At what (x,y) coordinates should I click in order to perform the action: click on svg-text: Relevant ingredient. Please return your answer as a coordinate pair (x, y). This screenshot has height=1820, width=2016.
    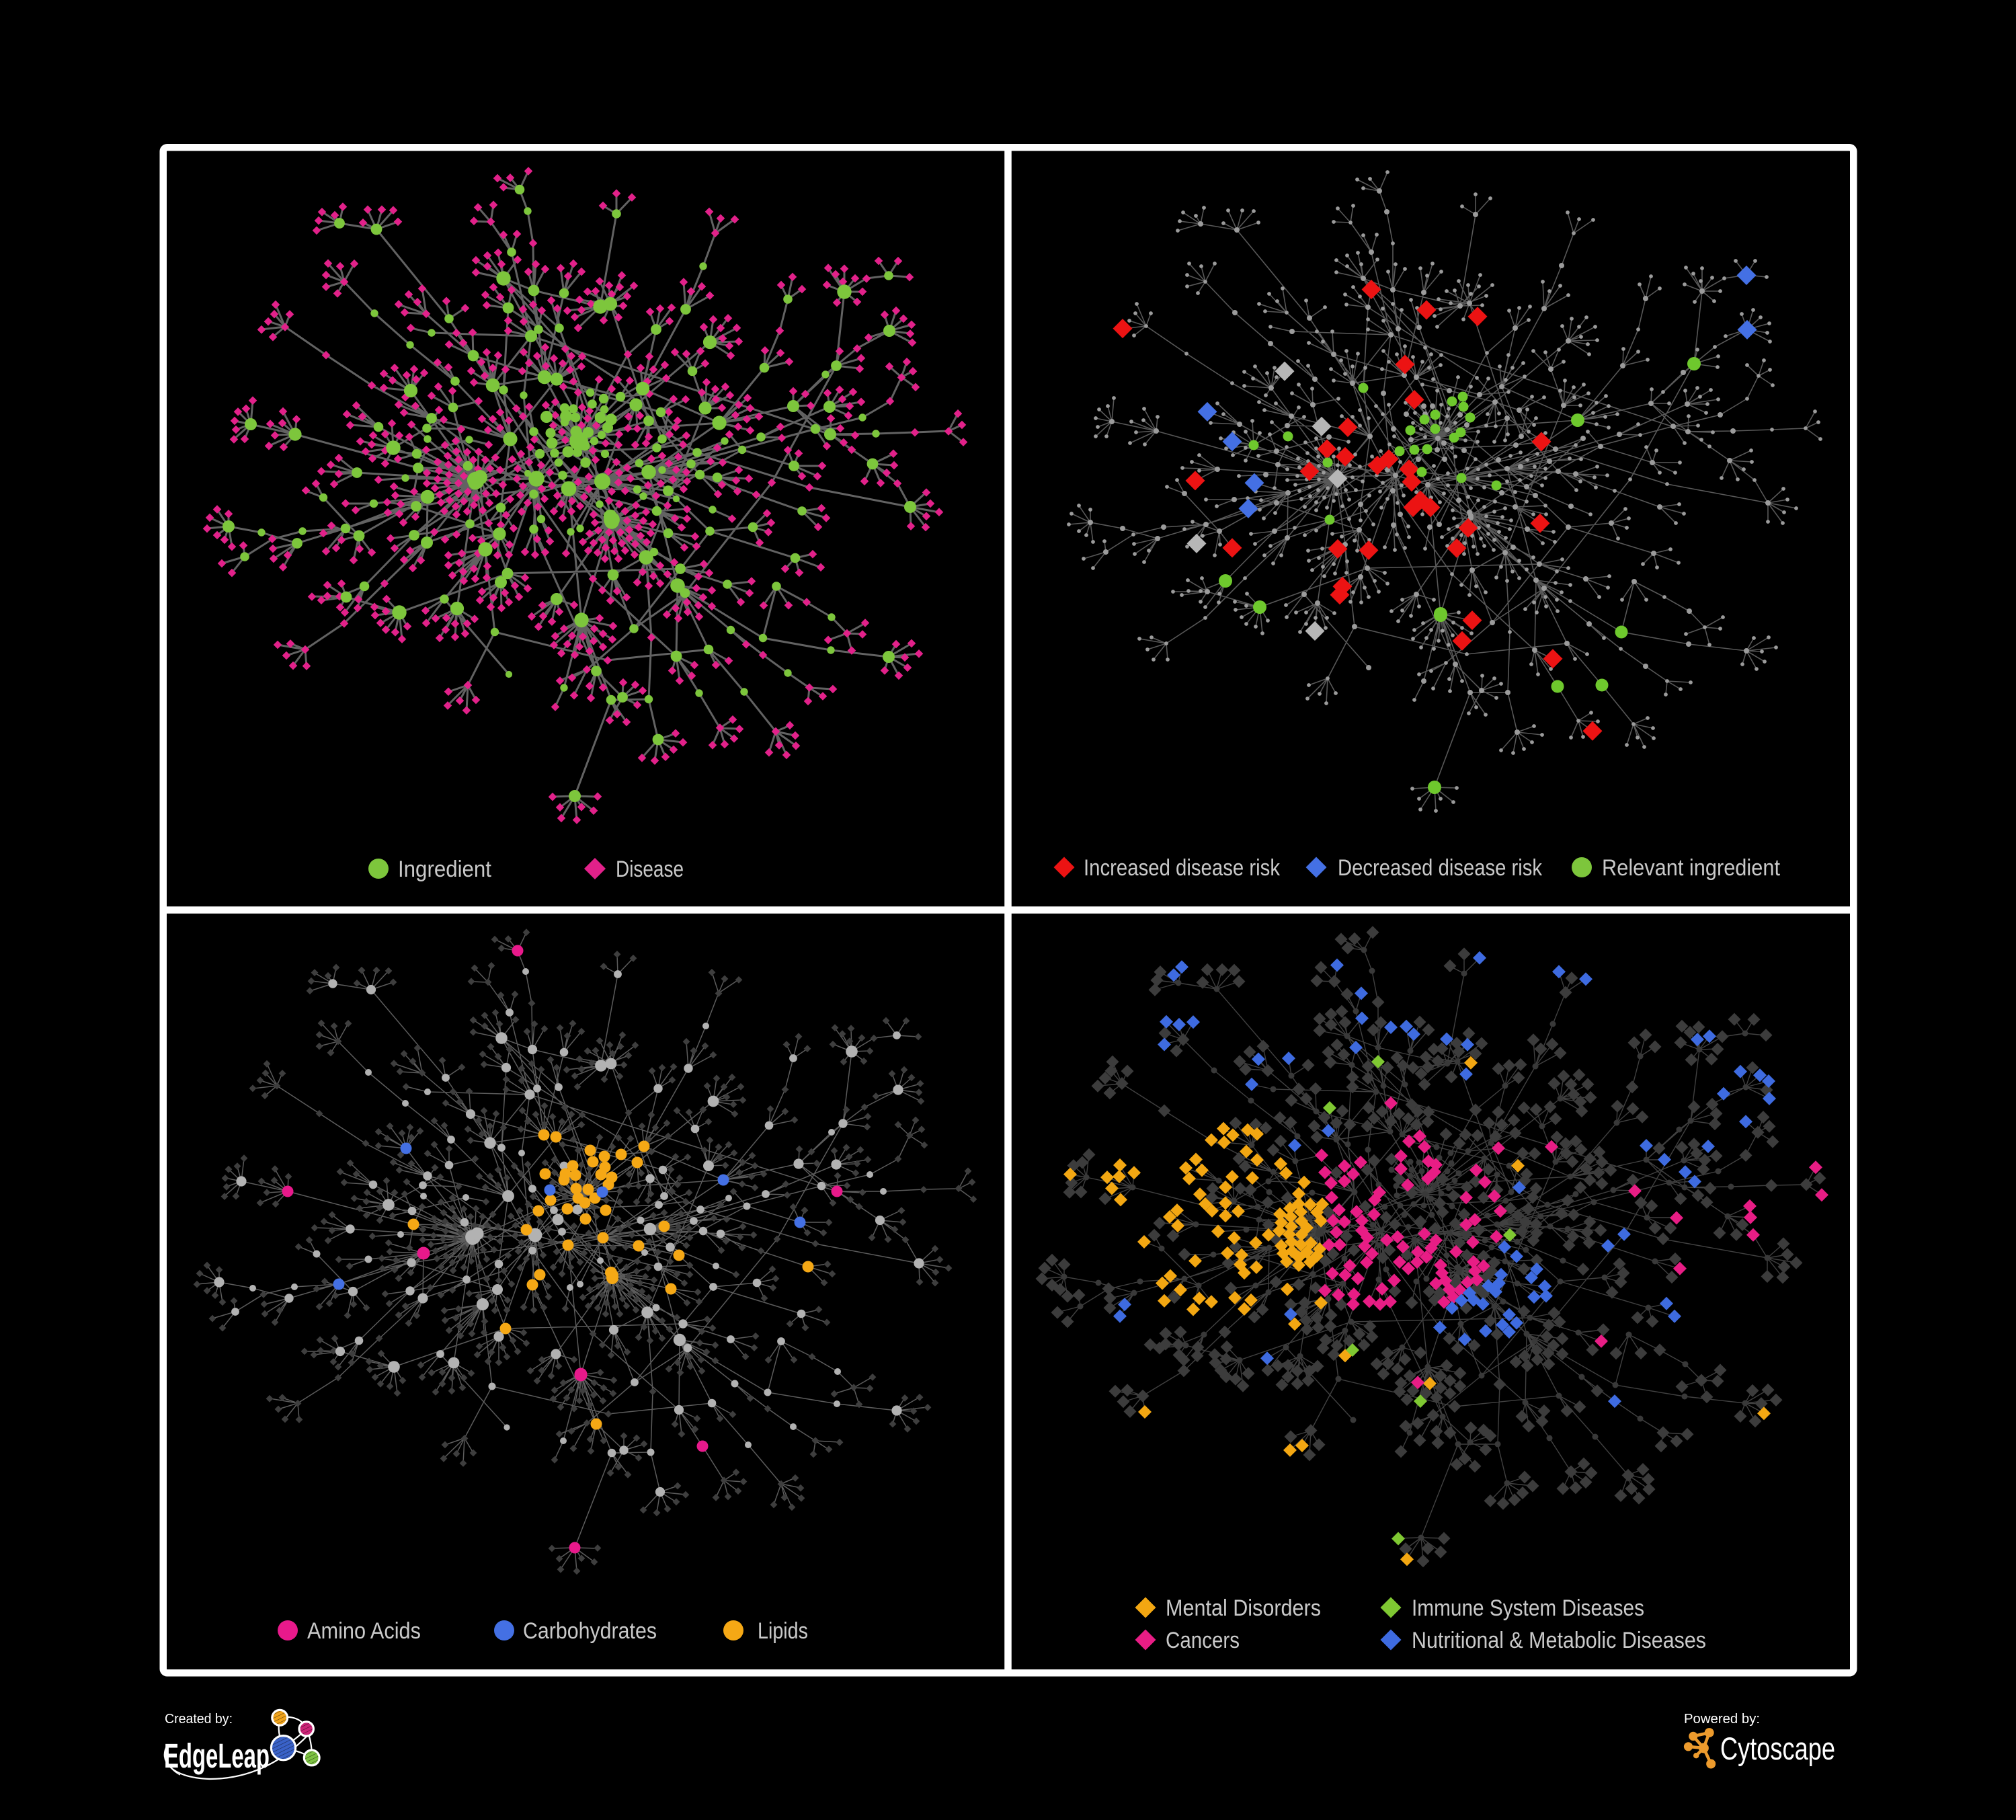
    Looking at the image, I should click on (1691, 868).